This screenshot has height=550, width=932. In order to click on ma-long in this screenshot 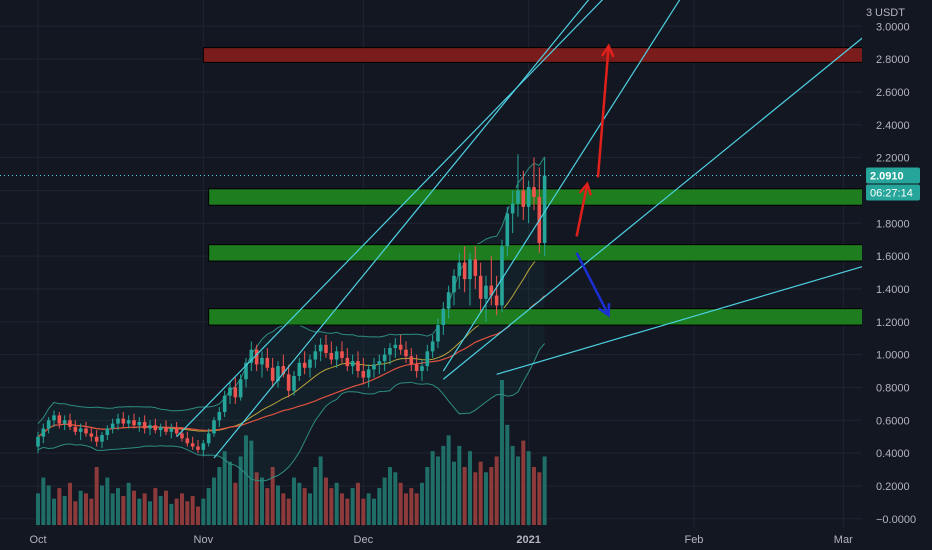, I will do `click(291, 366)`.